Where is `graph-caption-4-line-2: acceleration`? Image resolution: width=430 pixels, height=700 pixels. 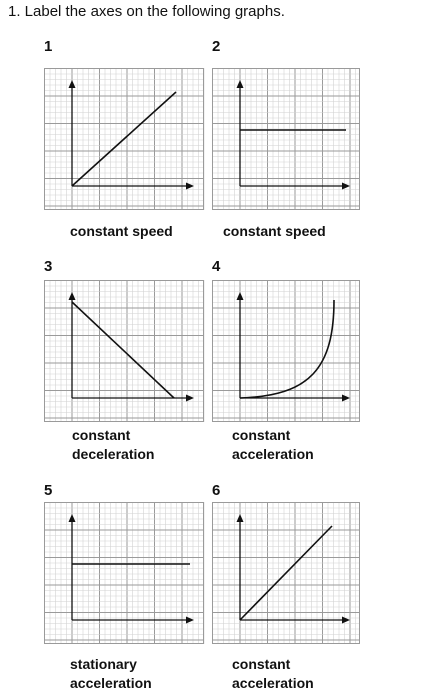 graph-caption-4-line-2: acceleration is located at coordinates (273, 454).